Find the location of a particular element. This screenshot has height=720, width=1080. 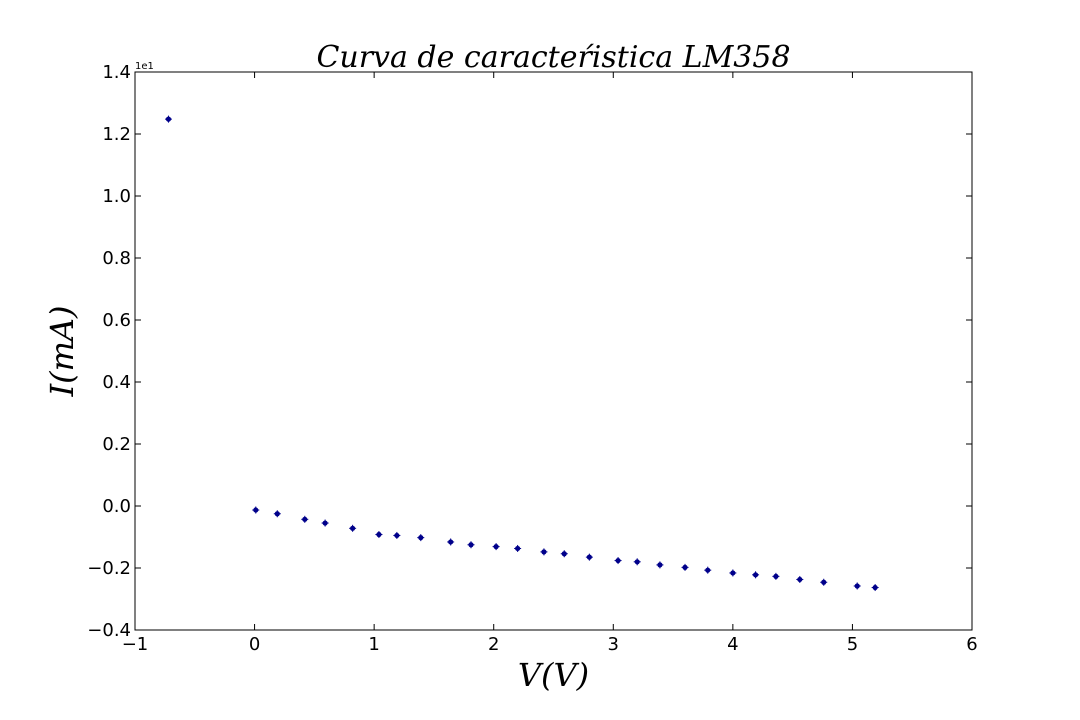

x-axis-label: V(V) is located at coordinates (553, 675).